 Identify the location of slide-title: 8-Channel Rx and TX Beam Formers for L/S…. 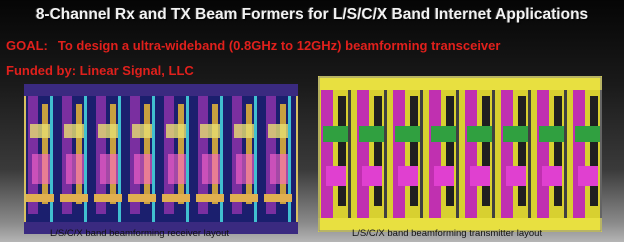
(312, 14).